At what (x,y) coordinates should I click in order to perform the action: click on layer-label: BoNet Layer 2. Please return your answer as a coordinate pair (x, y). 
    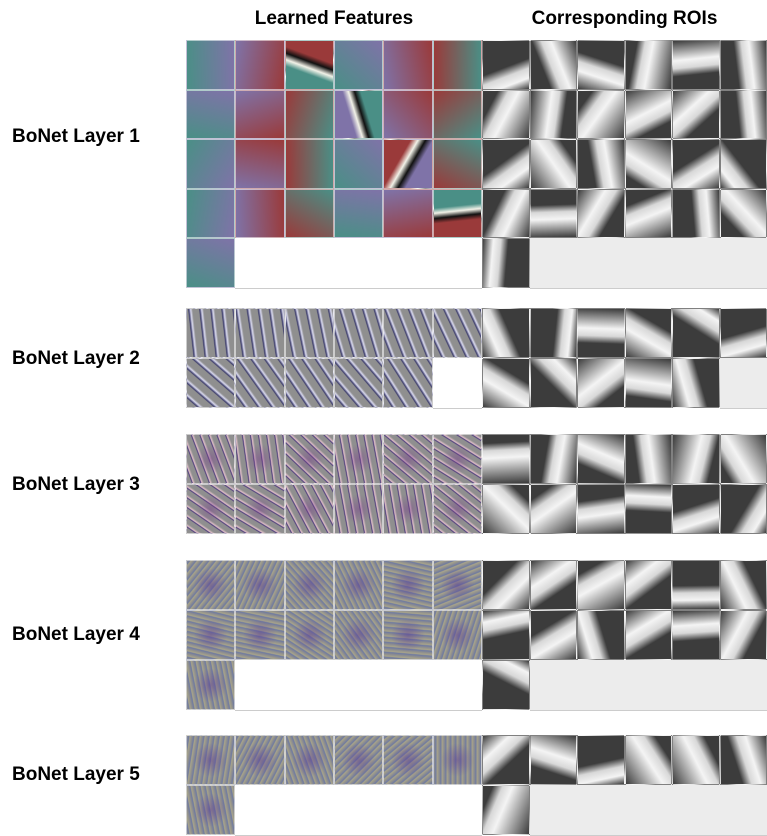
    Looking at the image, I should click on (76, 359).